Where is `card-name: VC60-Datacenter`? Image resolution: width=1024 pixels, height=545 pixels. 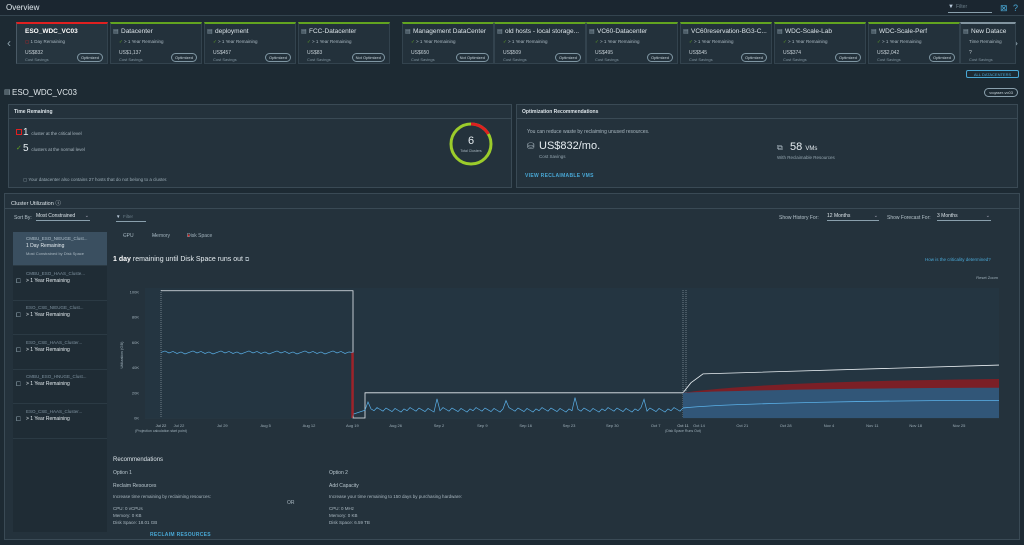
card-name: VC60-Datacenter is located at coordinates (622, 31).